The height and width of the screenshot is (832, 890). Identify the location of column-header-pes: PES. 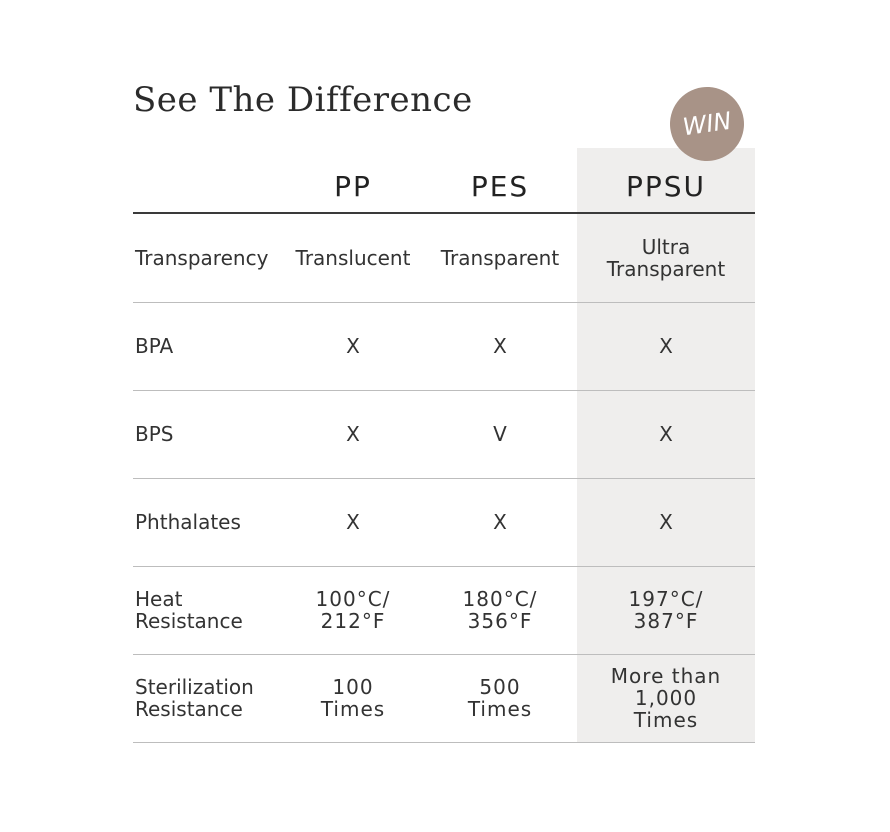
(500, 186).